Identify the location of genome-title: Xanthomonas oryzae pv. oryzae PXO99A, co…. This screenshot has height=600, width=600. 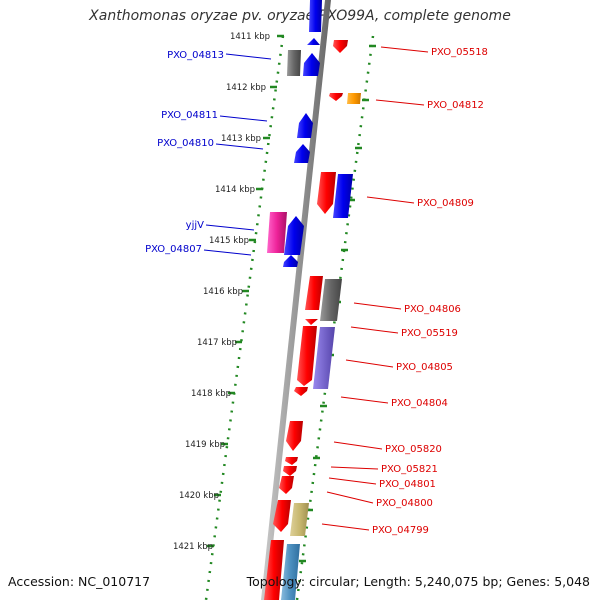
(300, 16).